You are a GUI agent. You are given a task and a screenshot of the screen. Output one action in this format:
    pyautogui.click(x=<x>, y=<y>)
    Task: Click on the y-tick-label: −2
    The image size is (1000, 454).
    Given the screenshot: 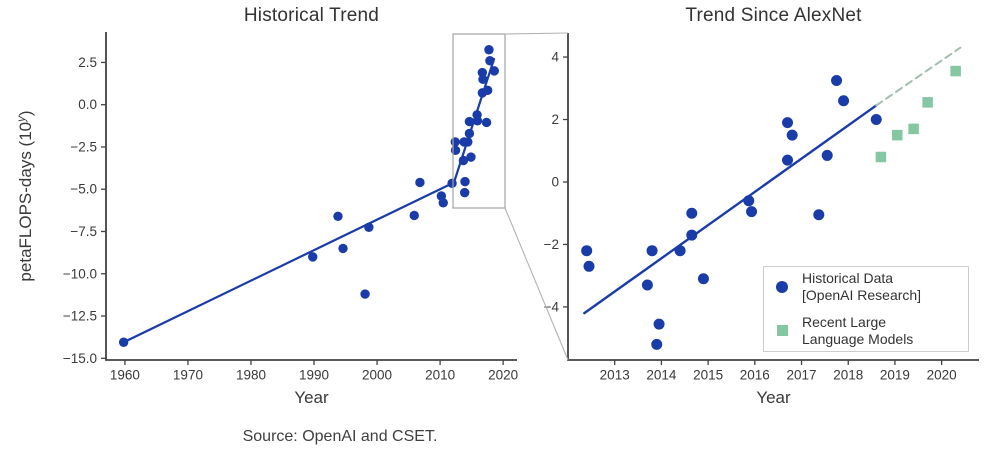 What is the action you would take?
    pyautogui.click(x=551, y=244)
    